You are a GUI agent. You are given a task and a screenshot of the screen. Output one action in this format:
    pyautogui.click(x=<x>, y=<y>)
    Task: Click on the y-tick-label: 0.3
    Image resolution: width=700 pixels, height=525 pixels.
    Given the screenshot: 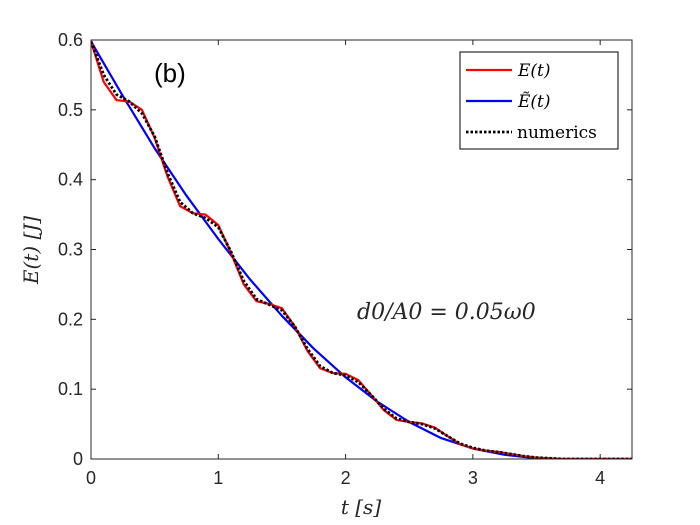 What is the action you would take?
    pyautogui.click(x=70, y=250)
    